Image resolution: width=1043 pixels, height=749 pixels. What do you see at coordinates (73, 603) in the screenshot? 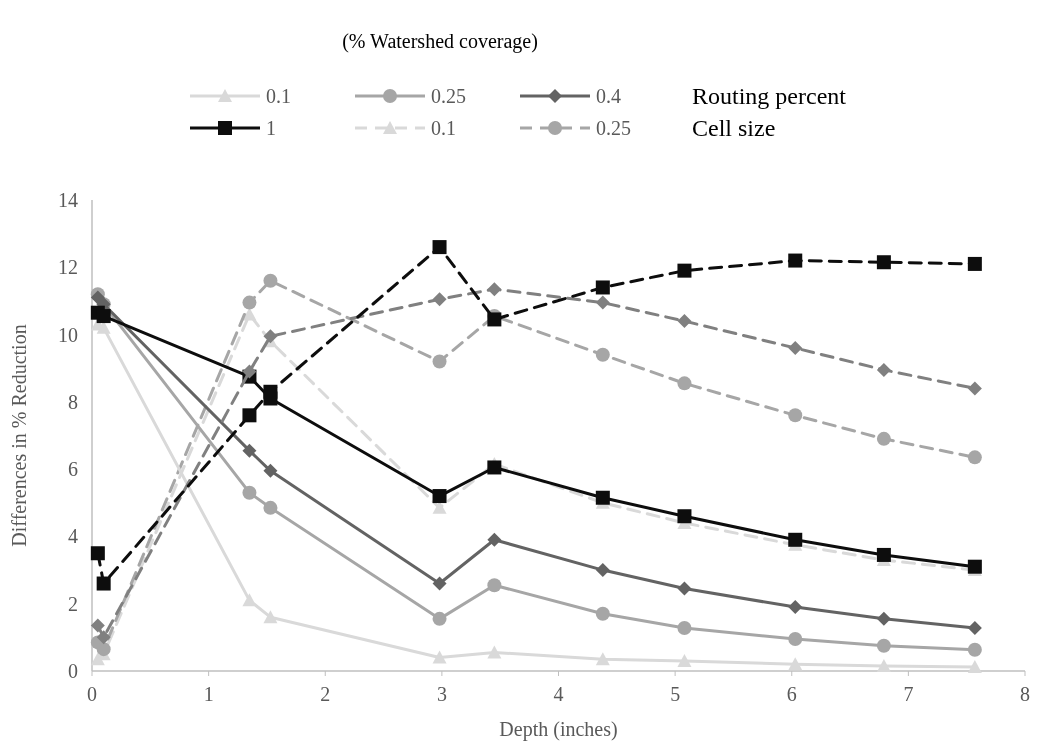
I see `y-tick-label: 2` at bounding box center [73, 603].